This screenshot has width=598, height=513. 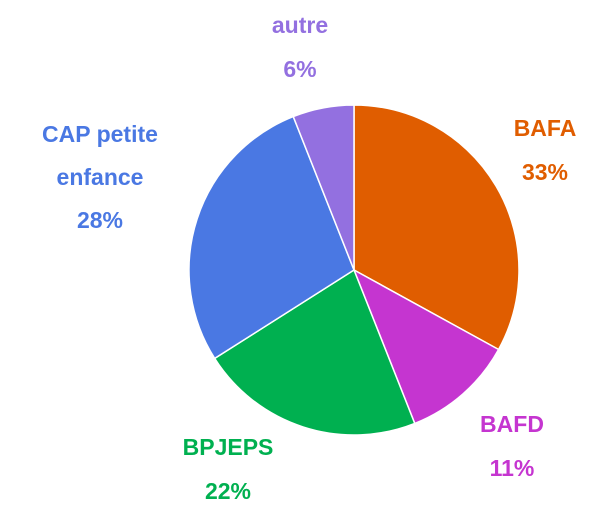 What do you see at coordinates (228, 469) in the screenshot?
I see `slice-label: BPJEPS 22%` at bounding box center [228, 469].